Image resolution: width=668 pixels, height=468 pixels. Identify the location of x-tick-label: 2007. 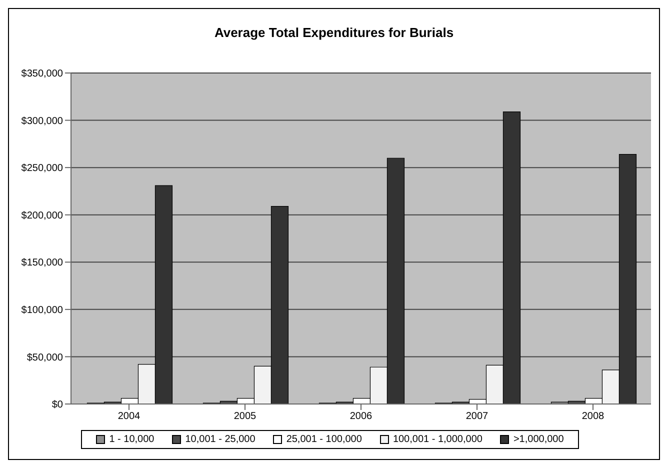
(477, 416).